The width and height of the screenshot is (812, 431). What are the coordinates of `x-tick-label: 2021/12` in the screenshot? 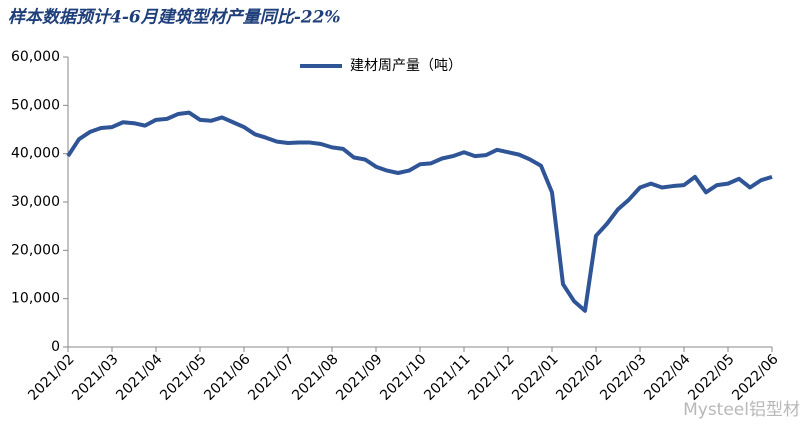 It's located at (491, 377).